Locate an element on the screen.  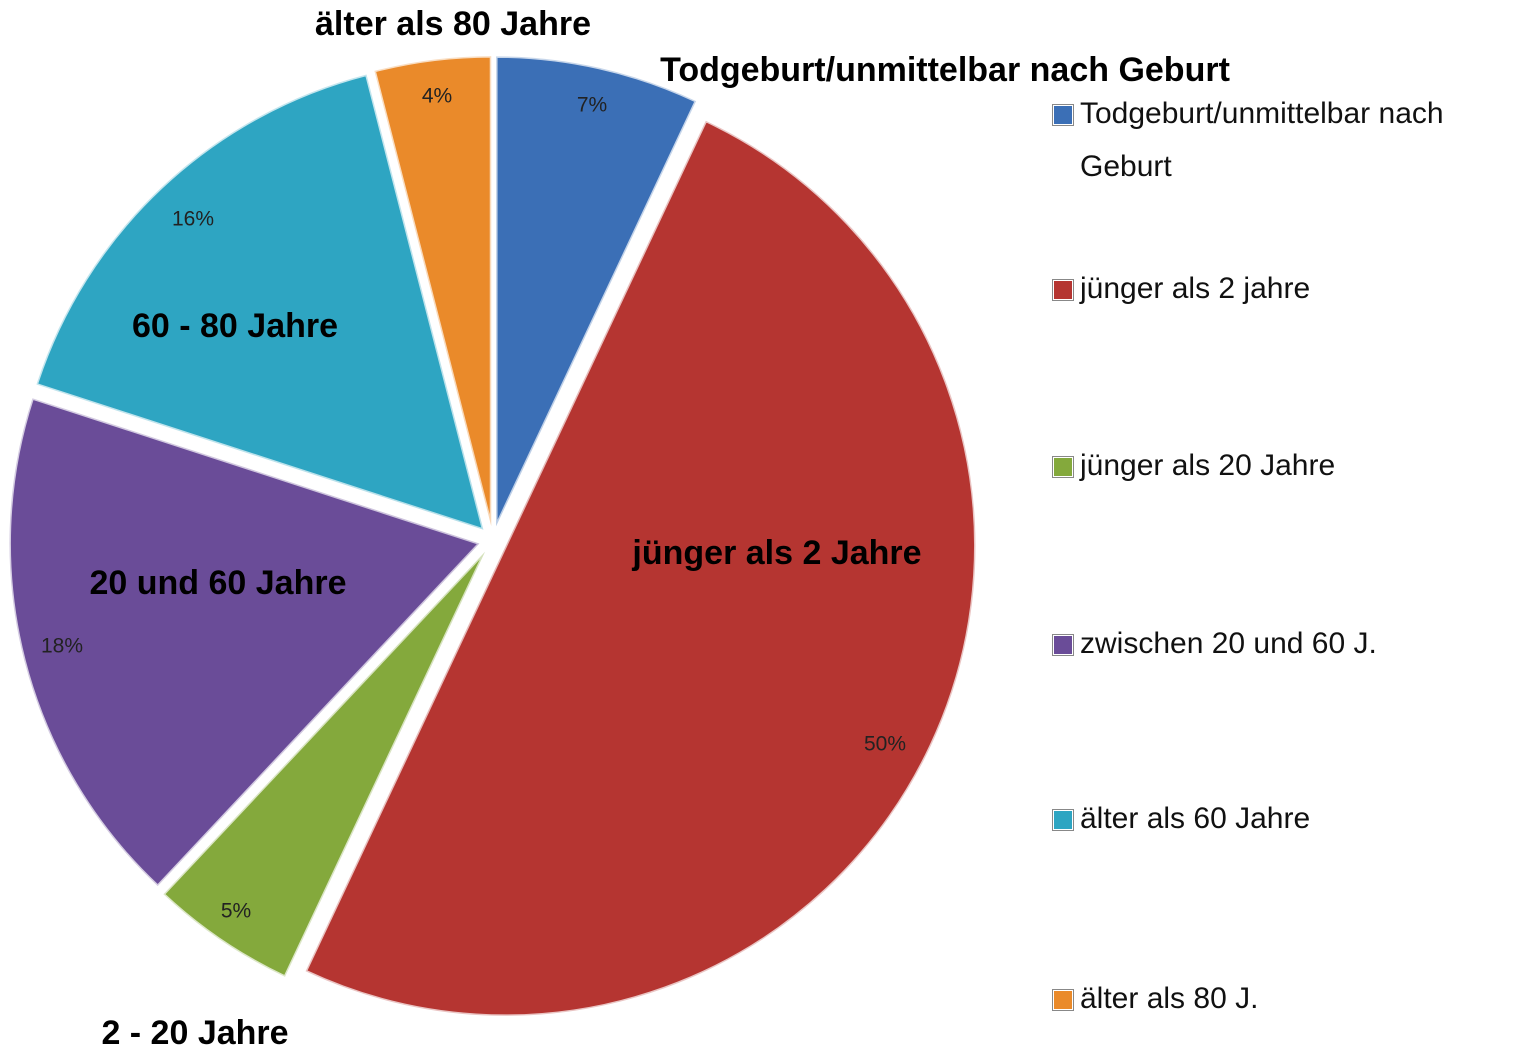
data-label: 18% is located at coordinates (62, 646).